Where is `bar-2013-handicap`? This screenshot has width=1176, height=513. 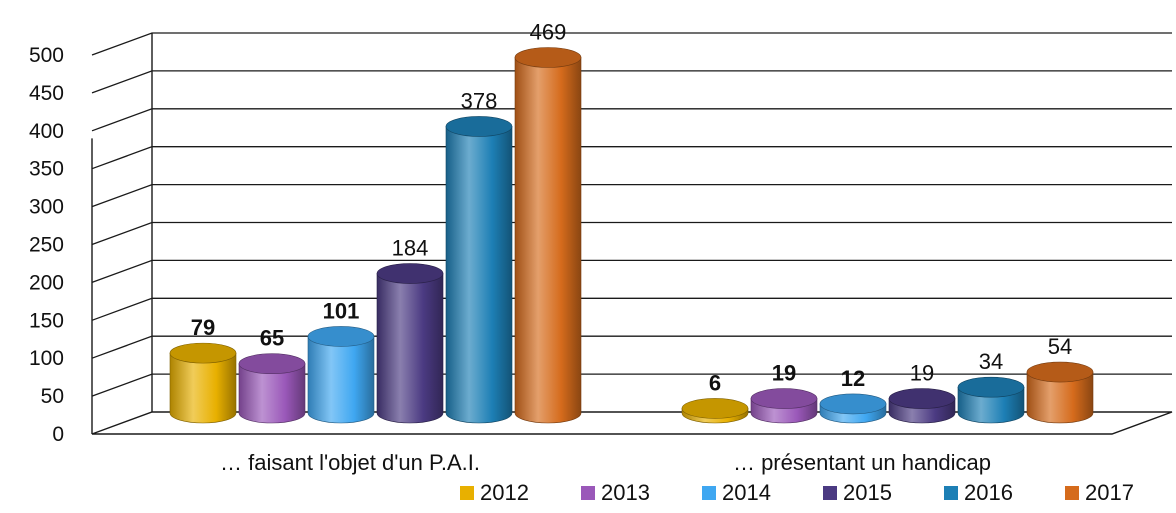 bar-2013-handicap is located at coordinates (784, 406).